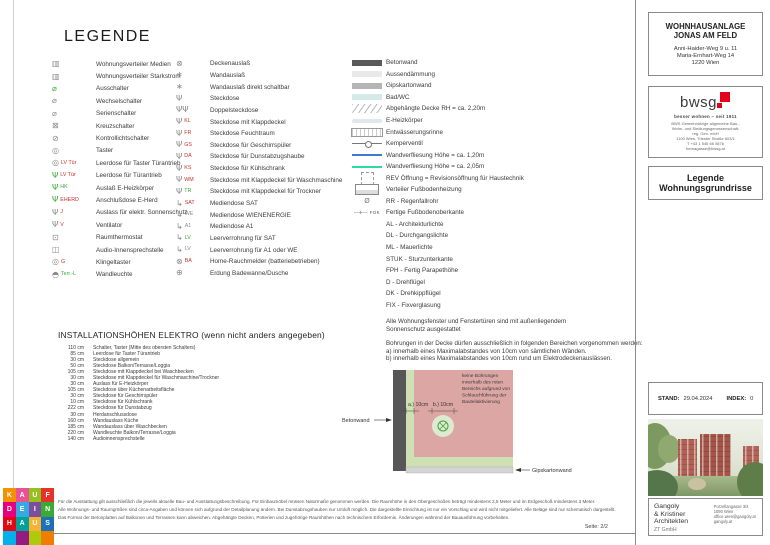  Describe the element at coordinates (133, 64) in the screenshot. I see `legend-label: Wohnungsverteiler Medien` at that location.